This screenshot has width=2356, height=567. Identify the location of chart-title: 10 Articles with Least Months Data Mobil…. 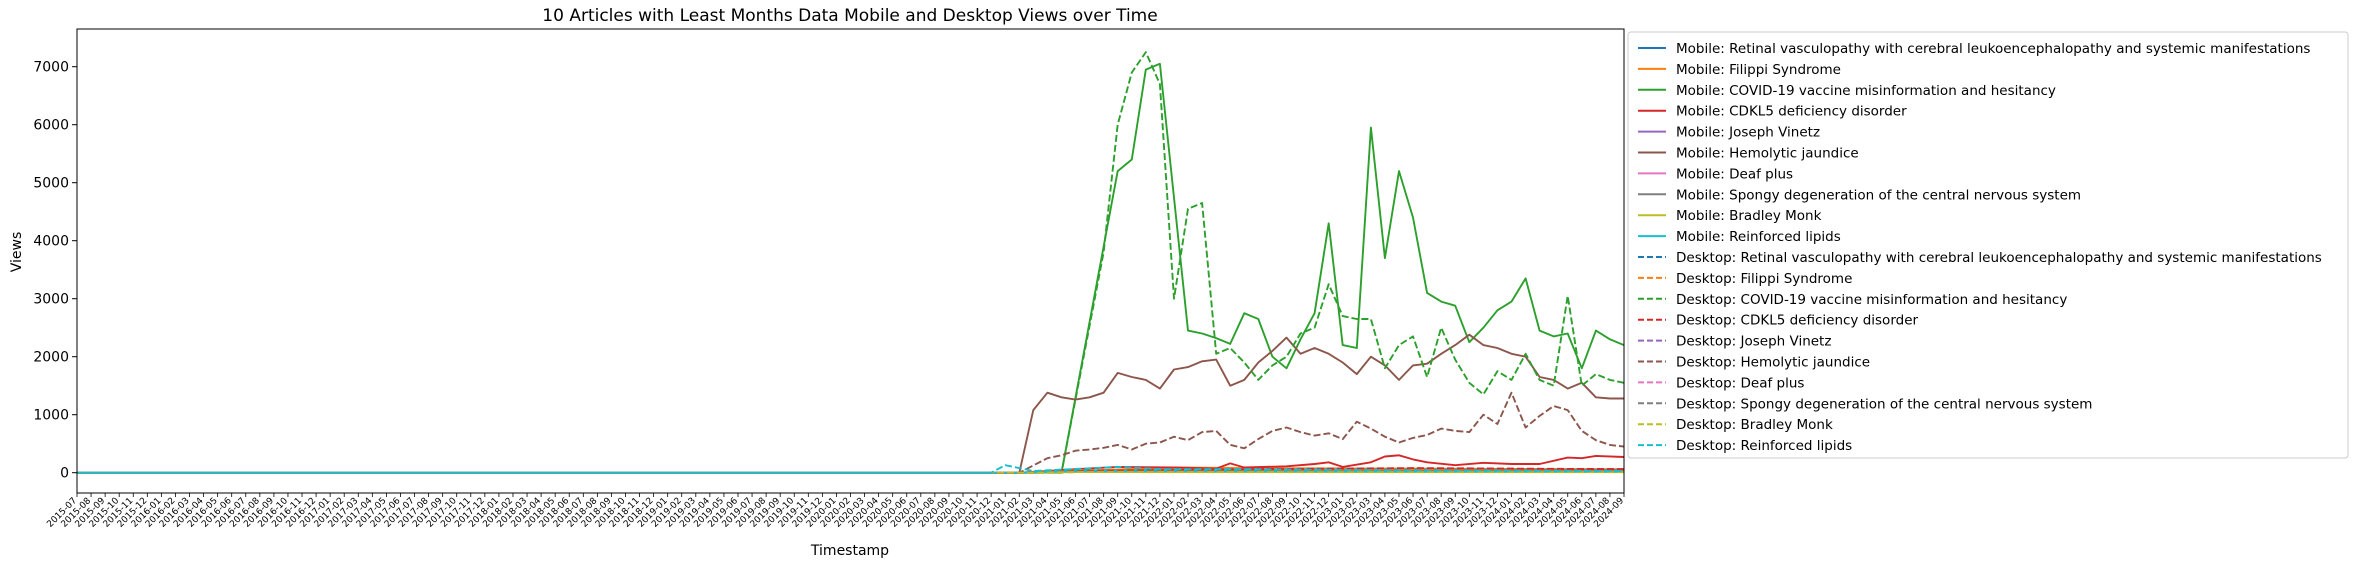
(849, 16).